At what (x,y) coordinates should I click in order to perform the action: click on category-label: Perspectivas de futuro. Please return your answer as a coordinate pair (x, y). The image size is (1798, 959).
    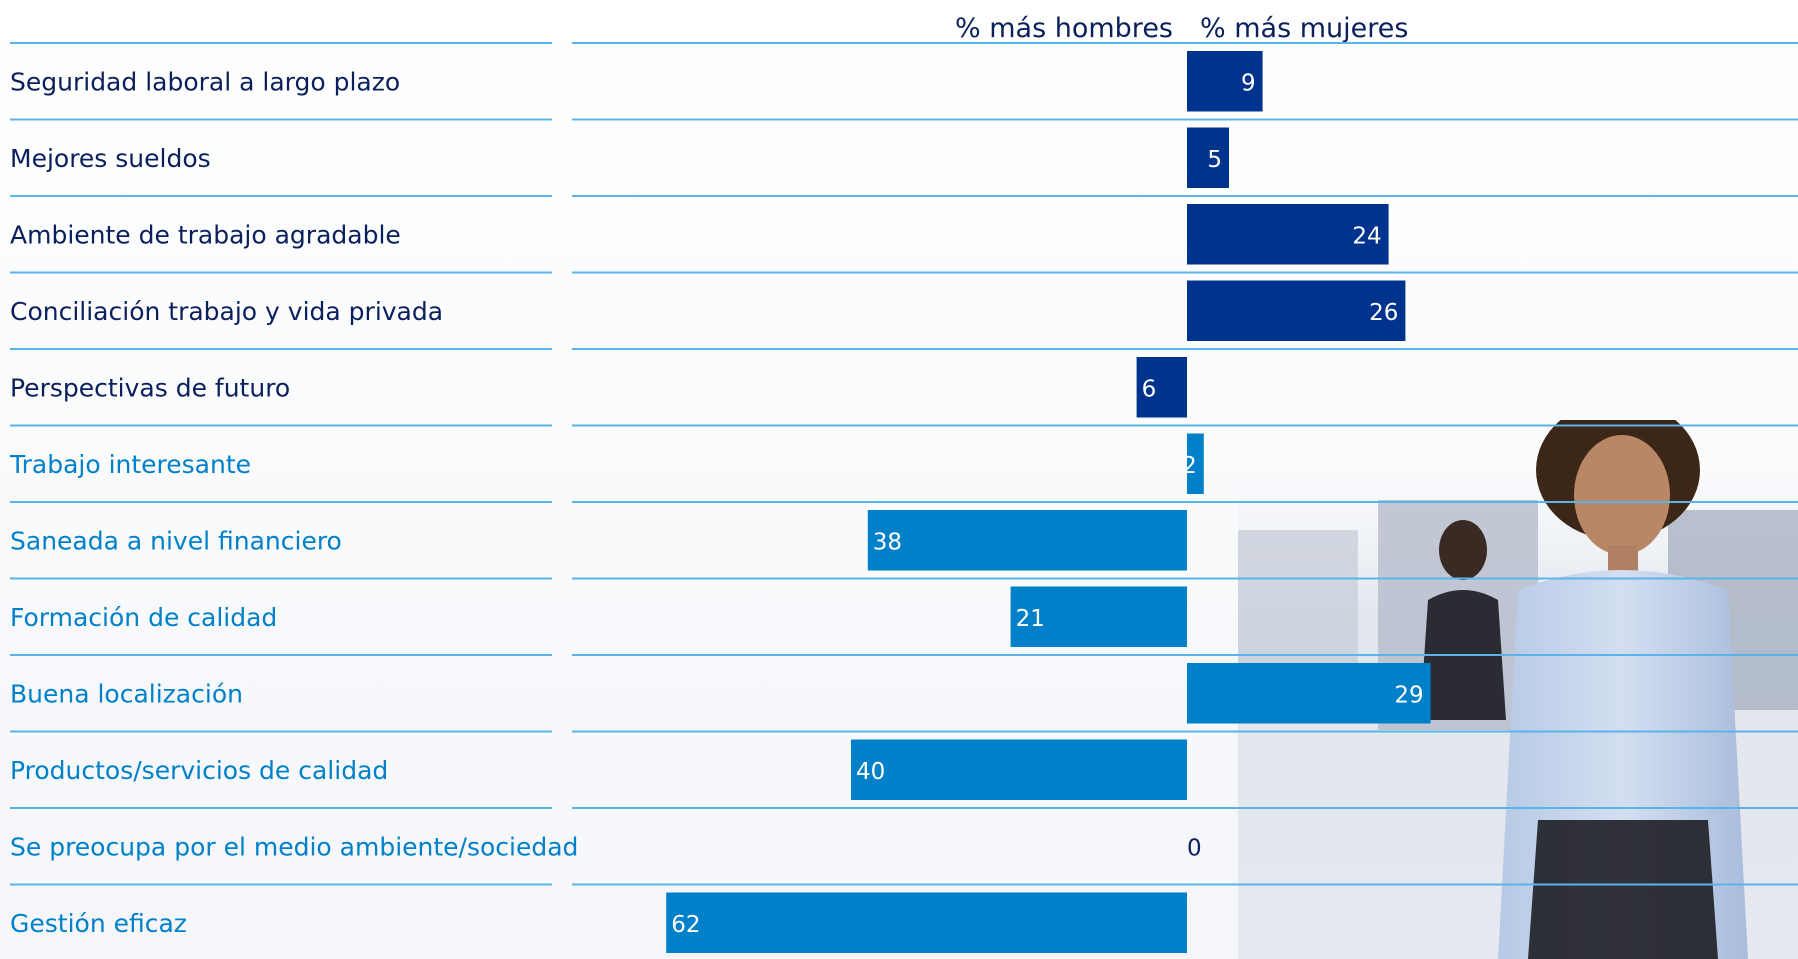
    Looking at the image, I should click on (150, 387).